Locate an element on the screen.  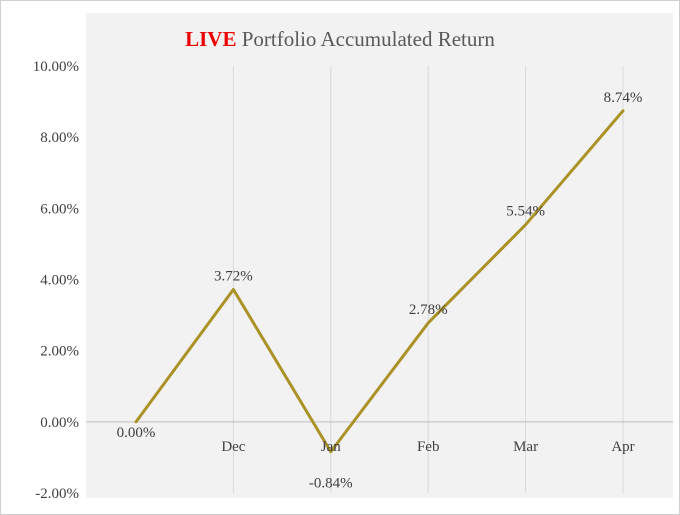
data-label: 0.00% is located at coordinates (136, 433).